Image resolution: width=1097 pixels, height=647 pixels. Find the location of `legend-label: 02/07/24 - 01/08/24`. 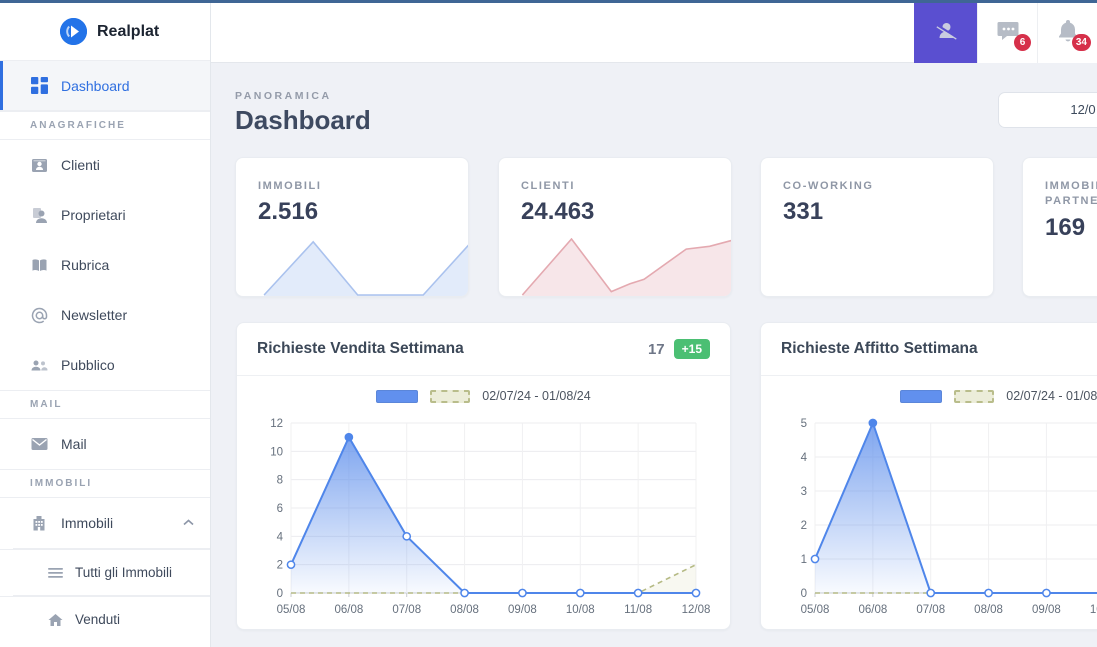

legend-label: 02/07/24 - 01/08/24 is located at coordinates (1051, 396).